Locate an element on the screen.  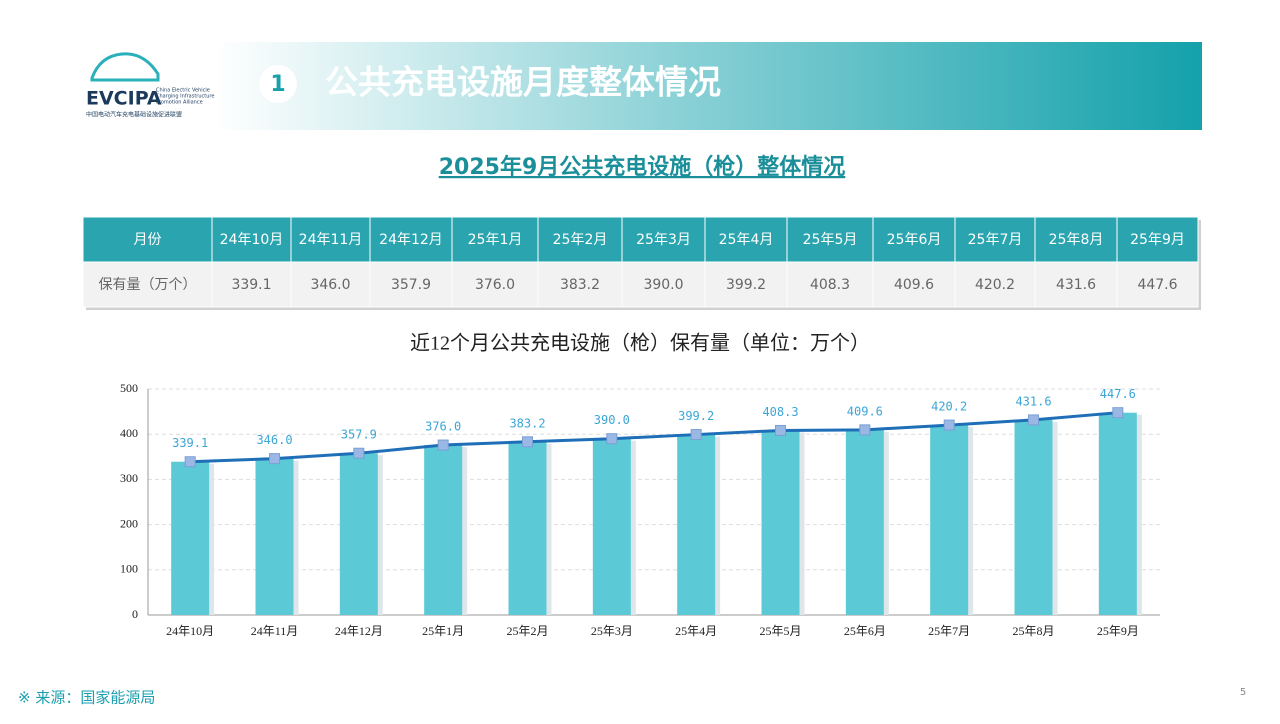
table-cell-text: 408.3 is located at coordinates (830, 285).